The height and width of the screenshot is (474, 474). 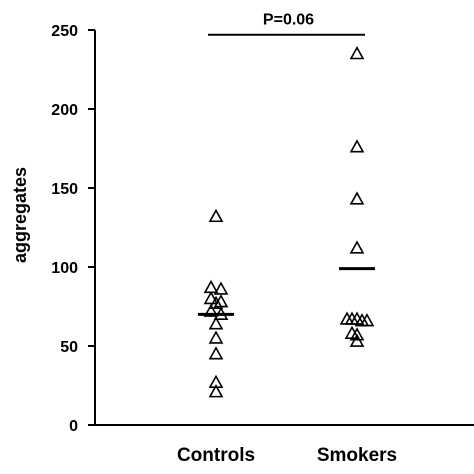 What do you see at coordinates (73, 229) in the screenshot?
I see `y-ticks: 0 50 100 150 200 250` at bounding box center [73, 229].